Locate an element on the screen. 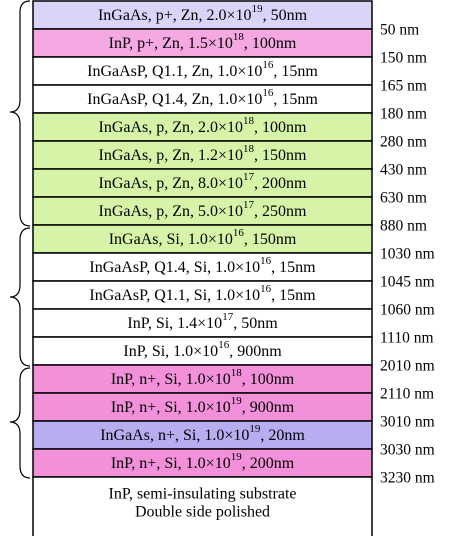 Image resolution: width=474 pixels, height=536 pixels. layer-composition: InGaAsP, Q1.4, Zn, 1.0×10 is located at coordinates (174, 99).